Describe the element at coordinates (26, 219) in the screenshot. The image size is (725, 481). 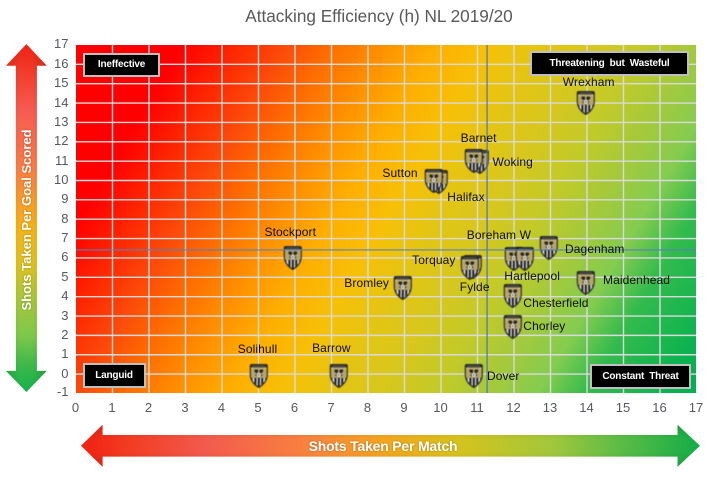
I see `svg-text: Shots Taken Per Goal Scored` at that location.